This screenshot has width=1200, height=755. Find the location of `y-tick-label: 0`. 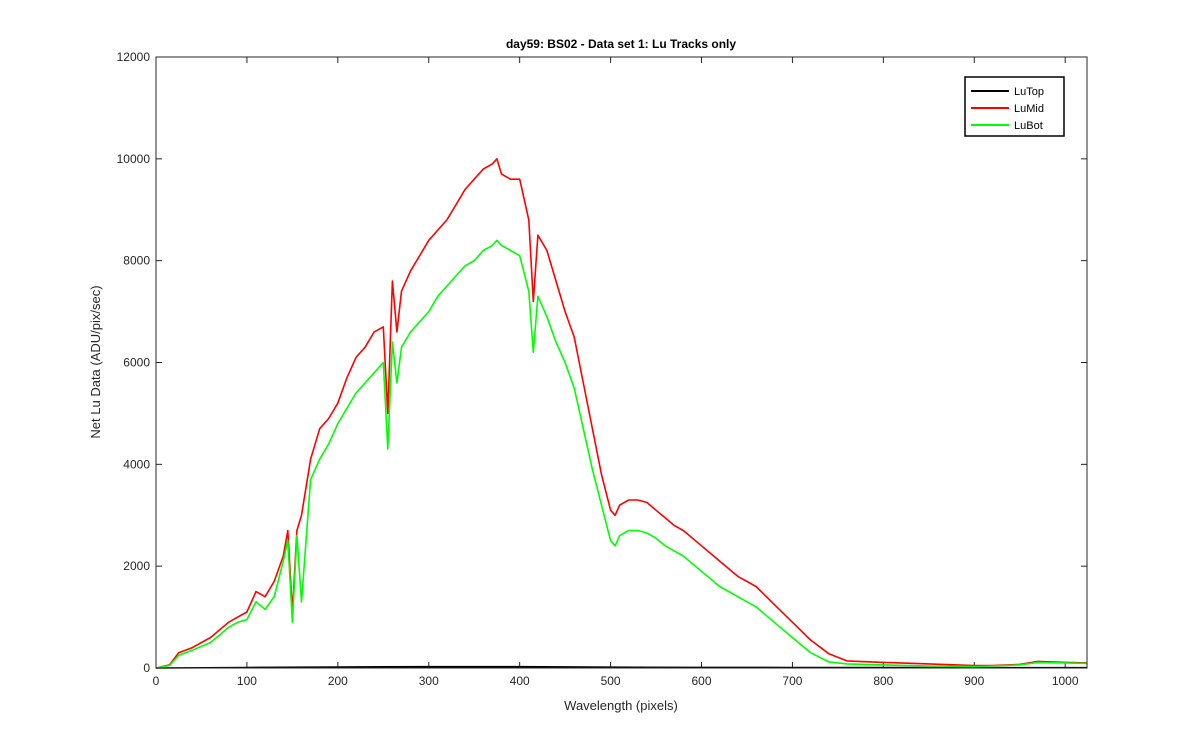

y-tick-label: 0 is located at coordinates (146, 668).